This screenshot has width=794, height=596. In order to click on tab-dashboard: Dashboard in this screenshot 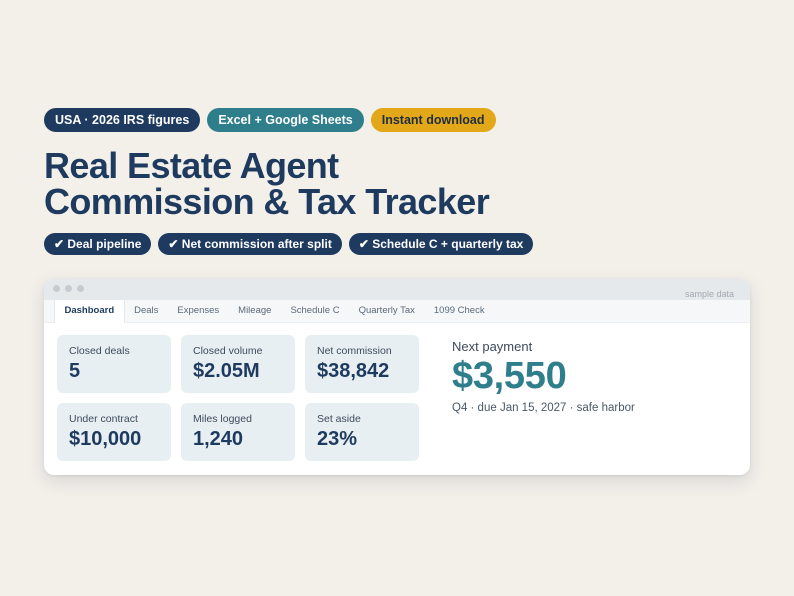, I will do `click(89, 311)`.